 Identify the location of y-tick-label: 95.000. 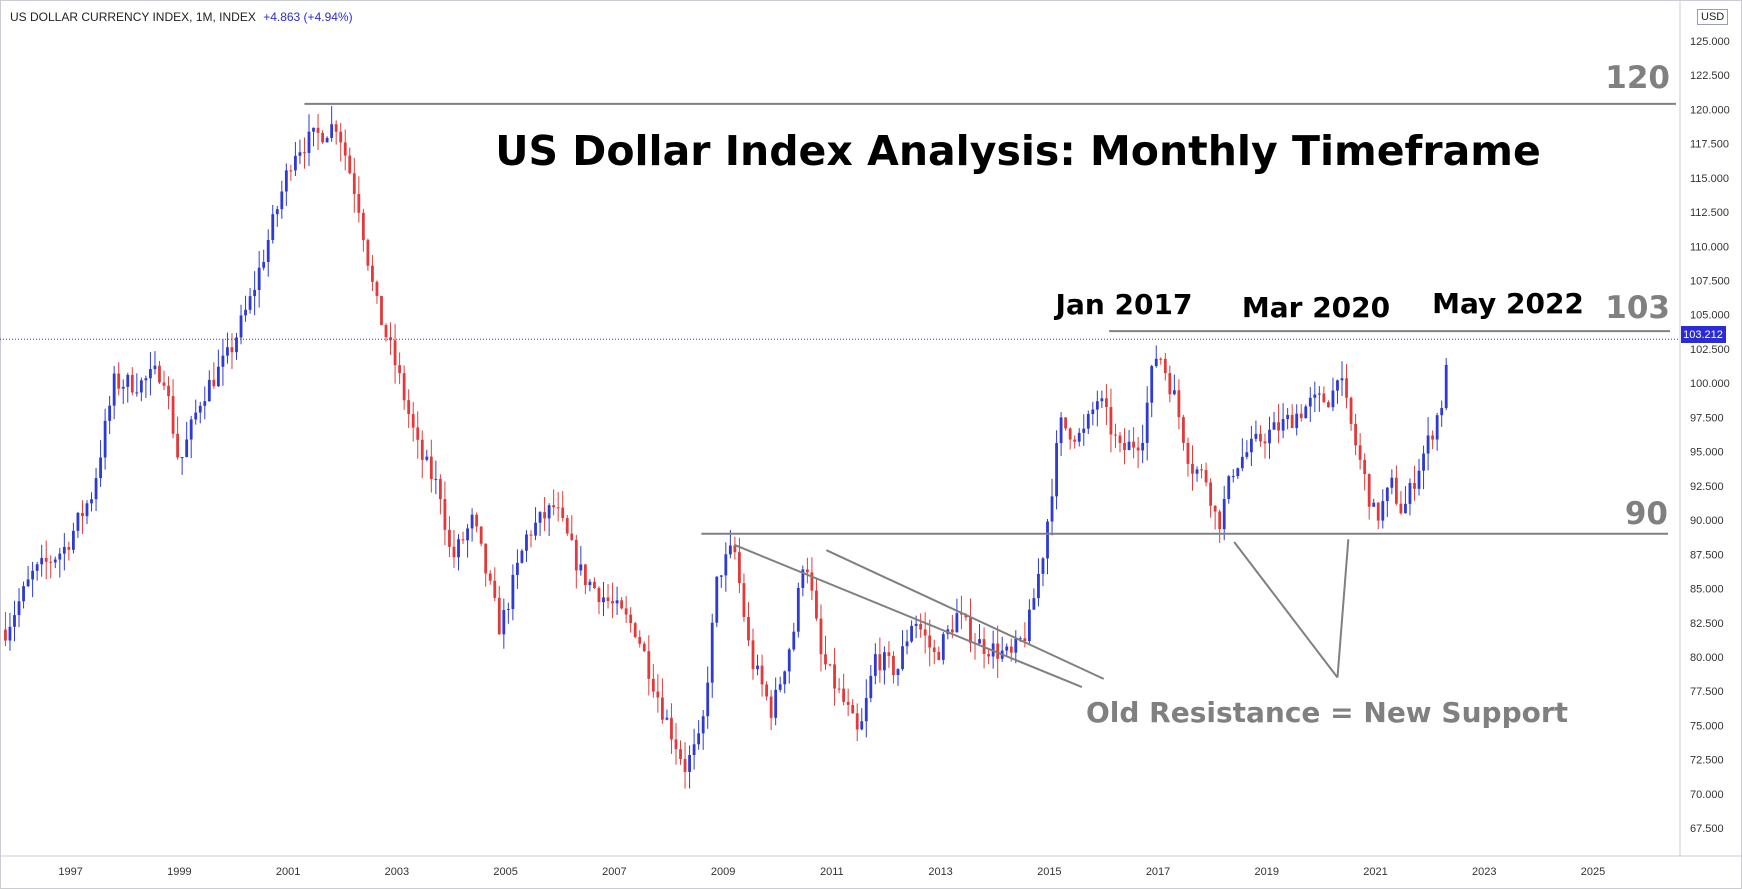
(1707, 453).